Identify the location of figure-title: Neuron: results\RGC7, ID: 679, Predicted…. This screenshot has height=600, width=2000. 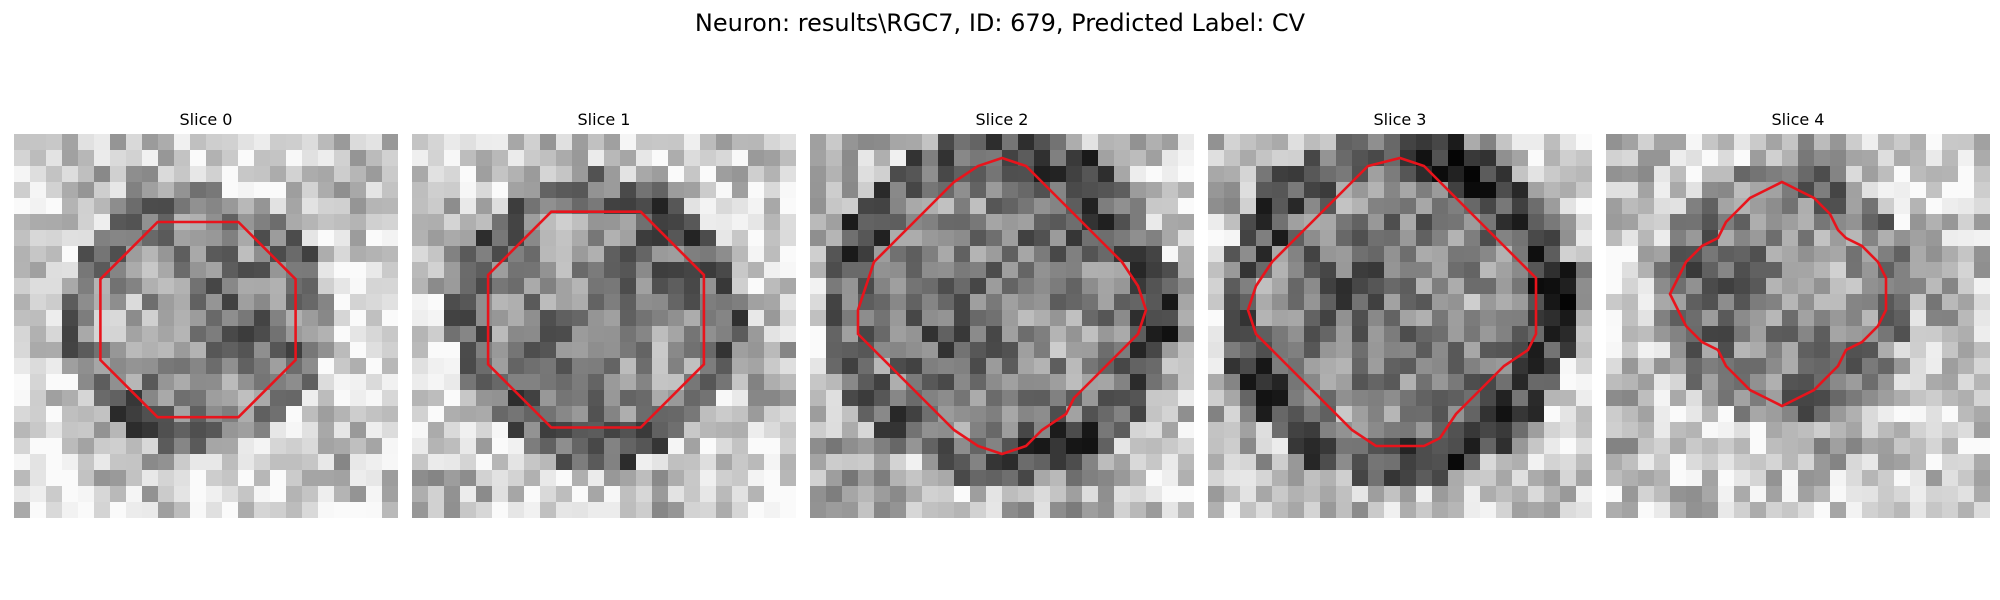
(1000, 23).